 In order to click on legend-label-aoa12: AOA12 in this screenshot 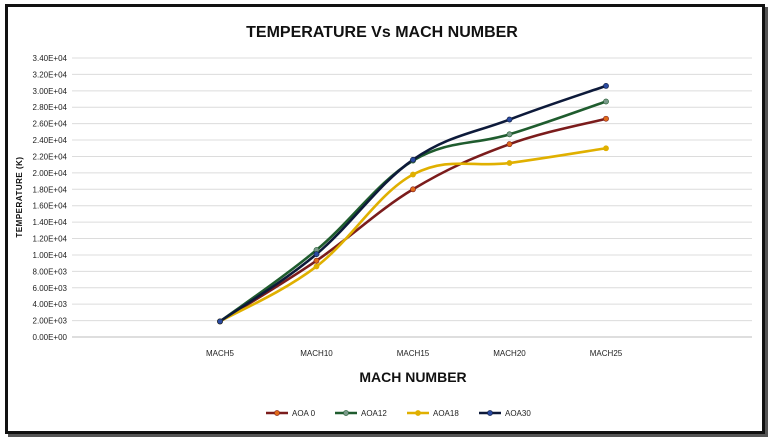, I will do `click(374, 413)`.